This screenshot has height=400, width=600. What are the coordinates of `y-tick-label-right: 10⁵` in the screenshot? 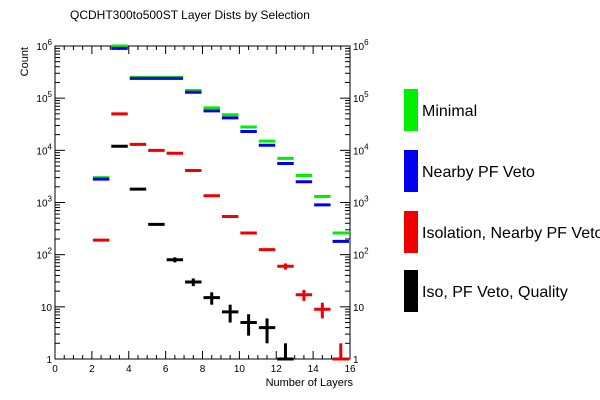 It's located at (361, 97).